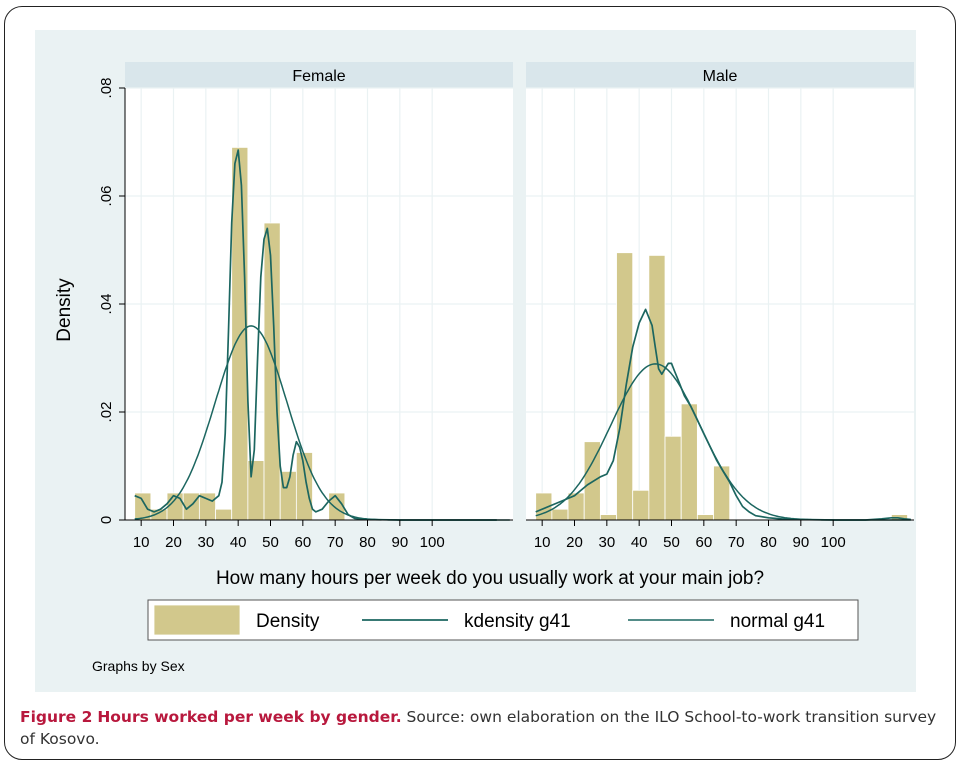  Describe the element at coordinates (288, 621) in the screenshot. I see `legend-density-label: Density` at that location.